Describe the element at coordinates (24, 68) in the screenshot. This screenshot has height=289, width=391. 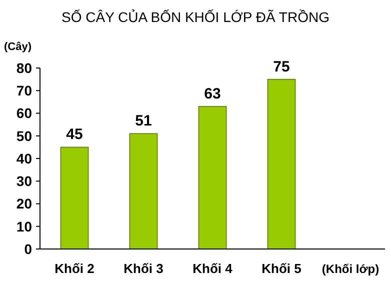
I see `y-tick-label: 80` at that location.